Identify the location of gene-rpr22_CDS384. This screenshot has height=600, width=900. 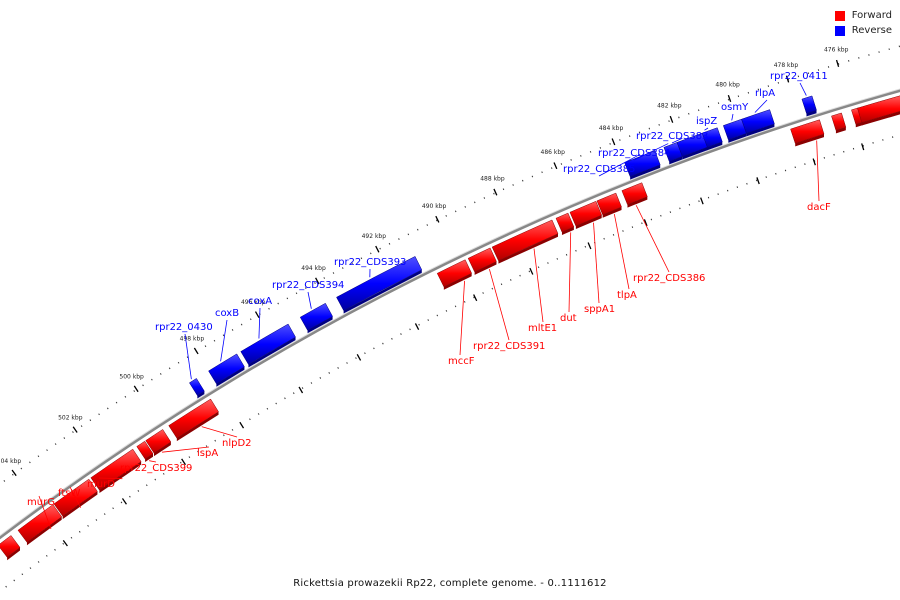
(673, 153).